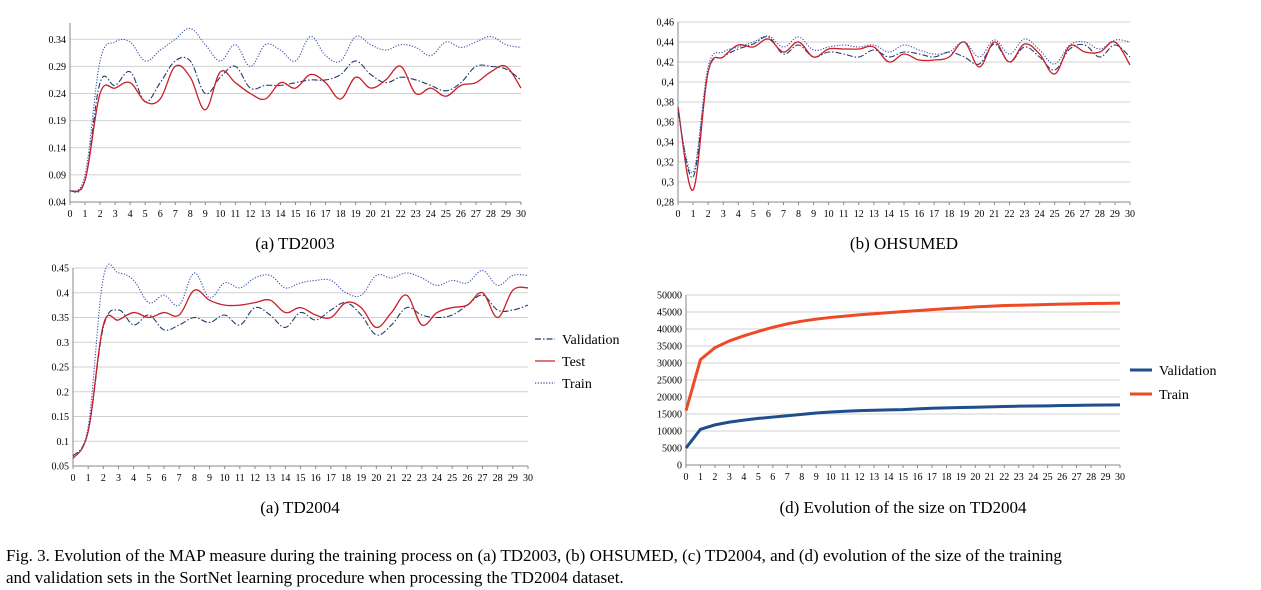  I want to click on y-tick-label: 0, so click(679, 466).